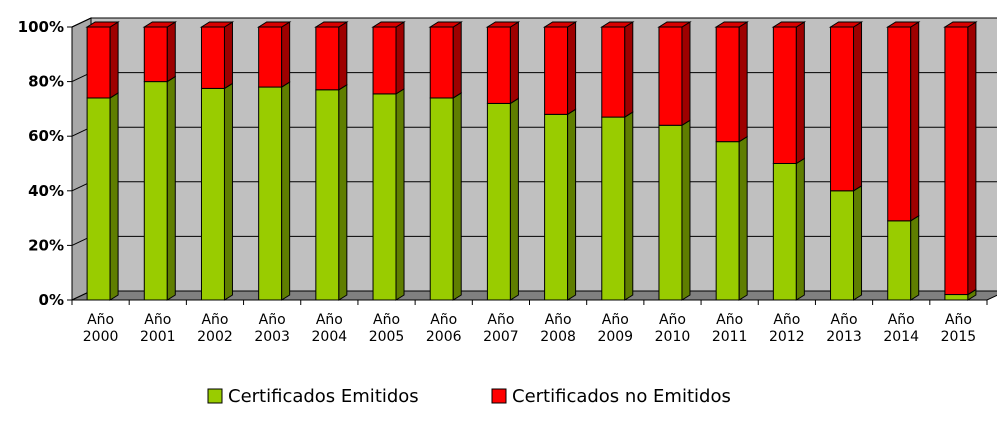  I want to click on legend-label: Certificados Emitidos, so click(323, 396).